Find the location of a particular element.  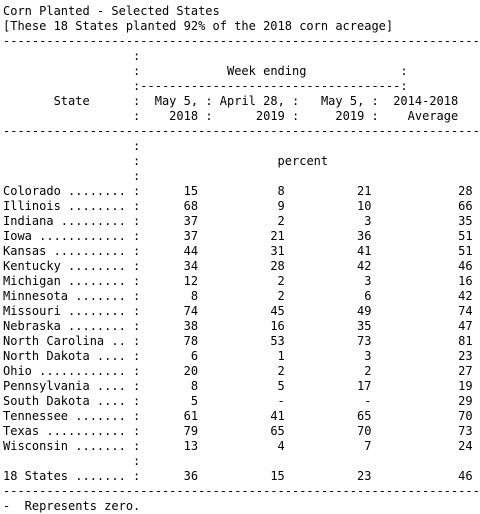

table-row-4-may5-2019: 36 is located at coordinates (328, 236).